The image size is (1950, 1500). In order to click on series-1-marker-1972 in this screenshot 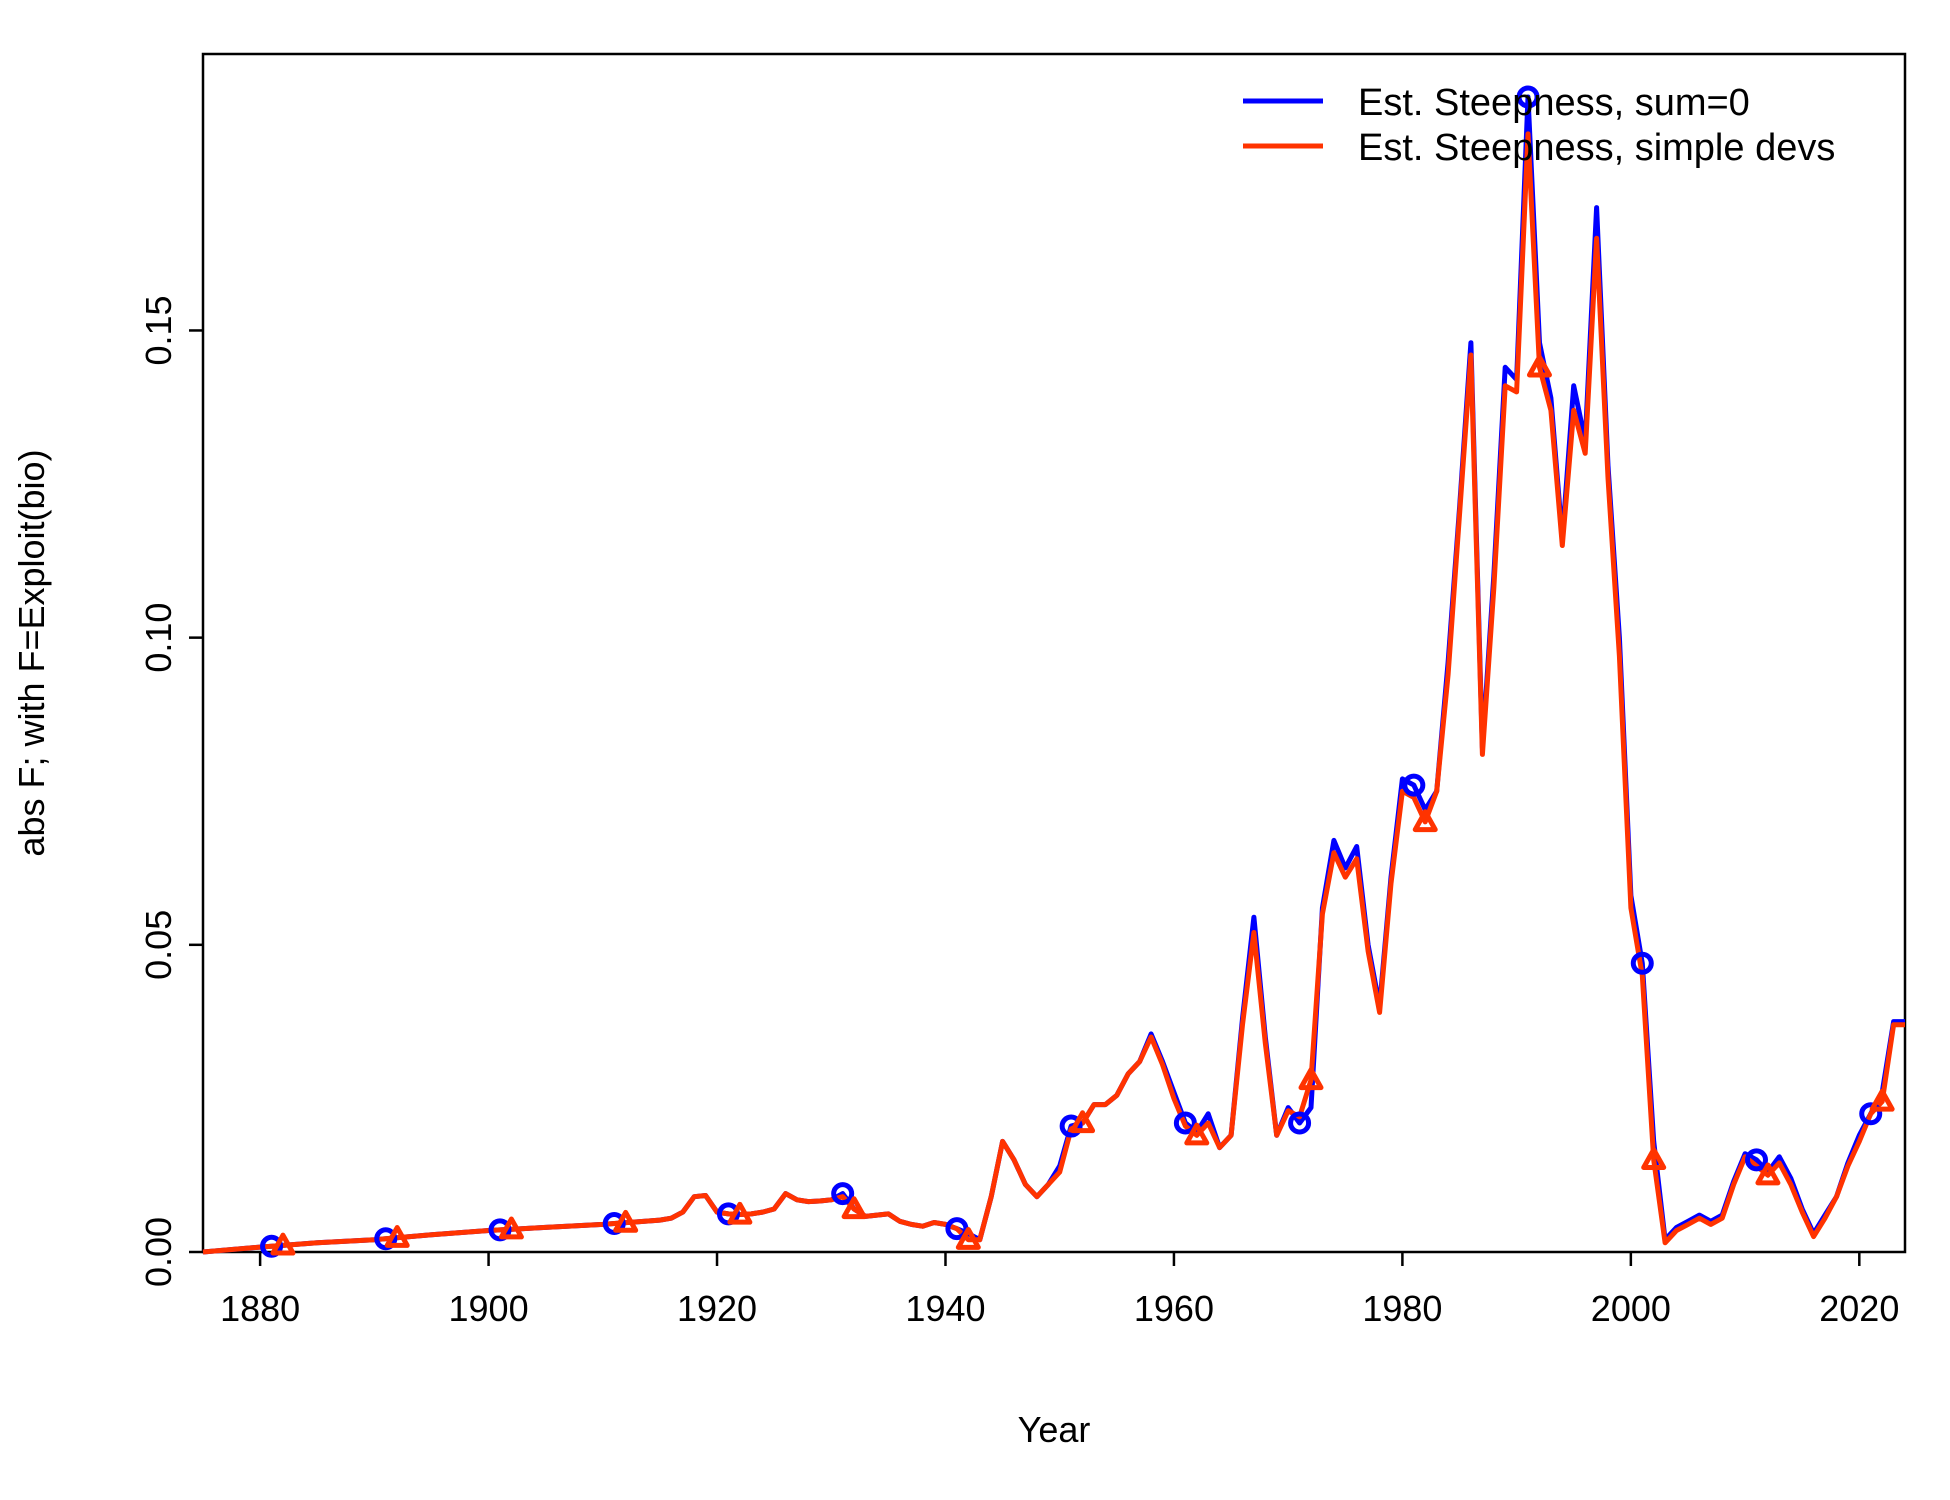, I will do `click(1311, 1079)`.